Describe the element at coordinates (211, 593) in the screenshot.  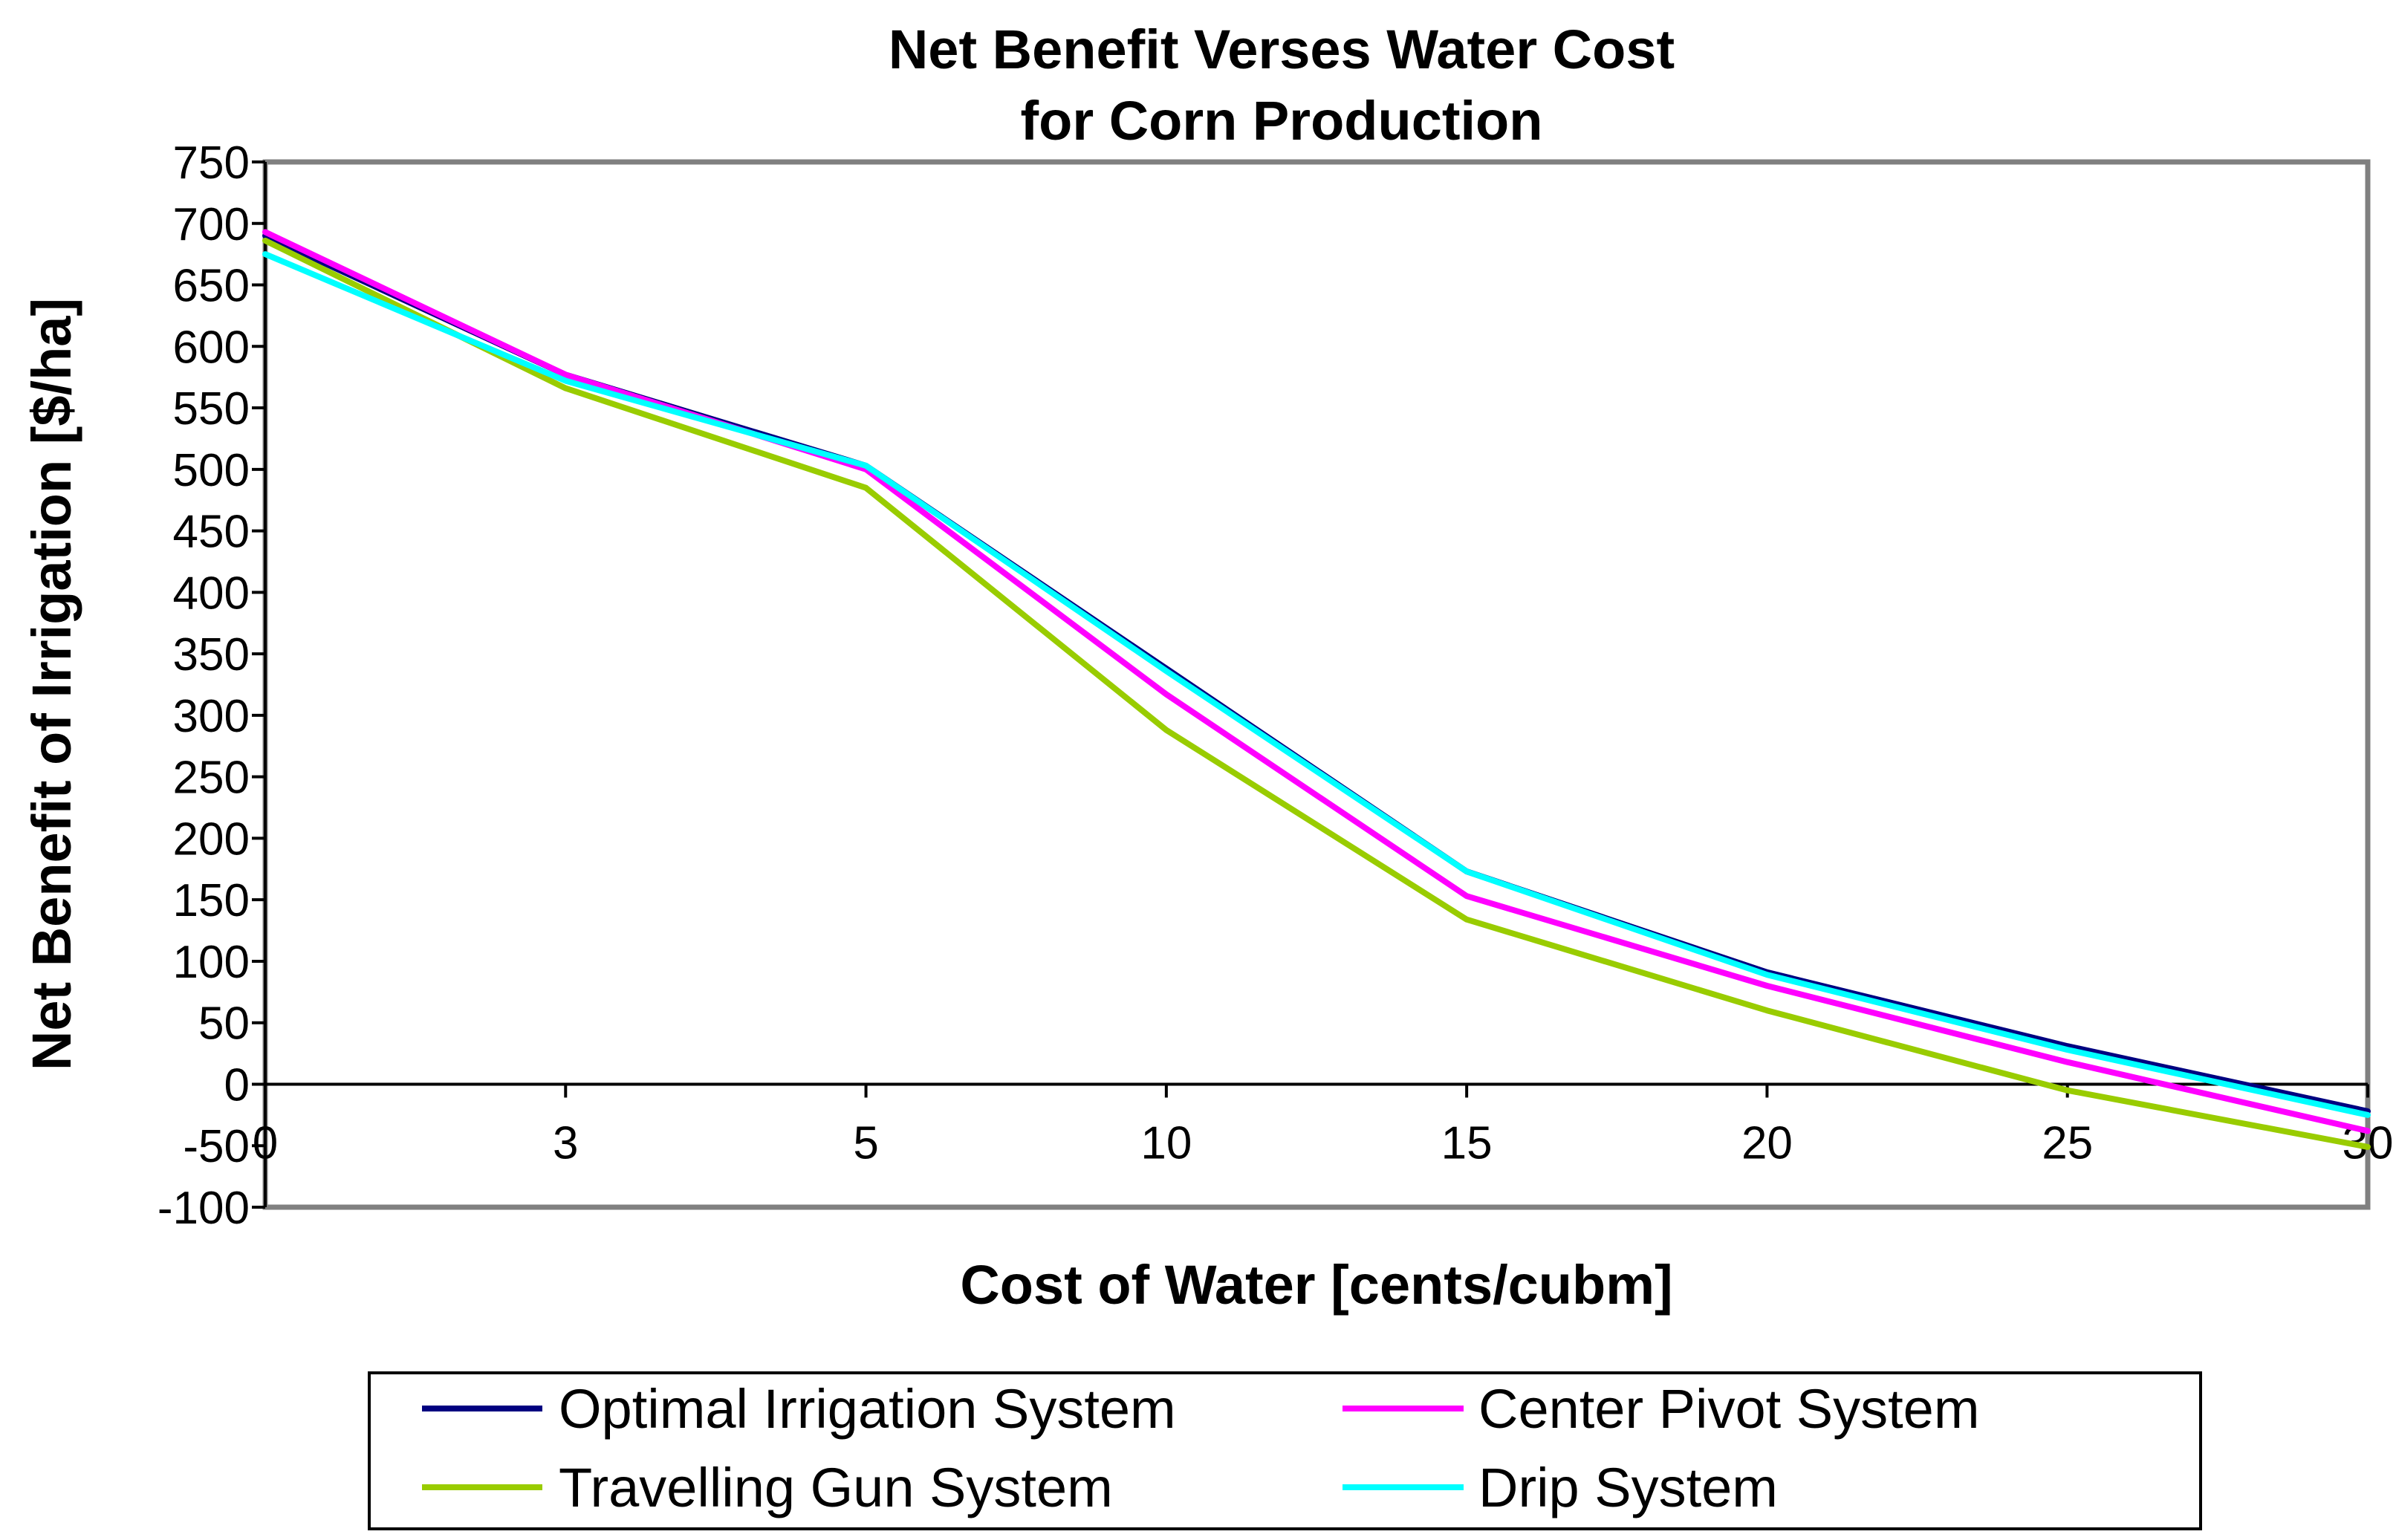
I see `y-tick-label: 400` at that location.